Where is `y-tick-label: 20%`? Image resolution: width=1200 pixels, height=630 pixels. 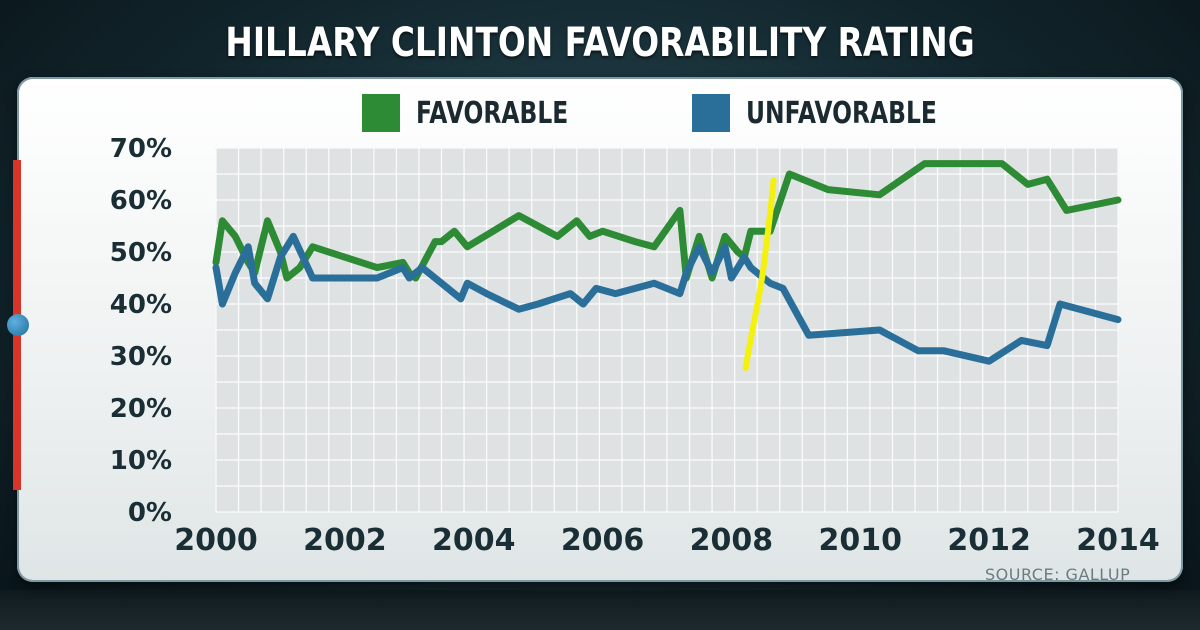 y-tick-label: 20% is located at coordinates (141, 409).